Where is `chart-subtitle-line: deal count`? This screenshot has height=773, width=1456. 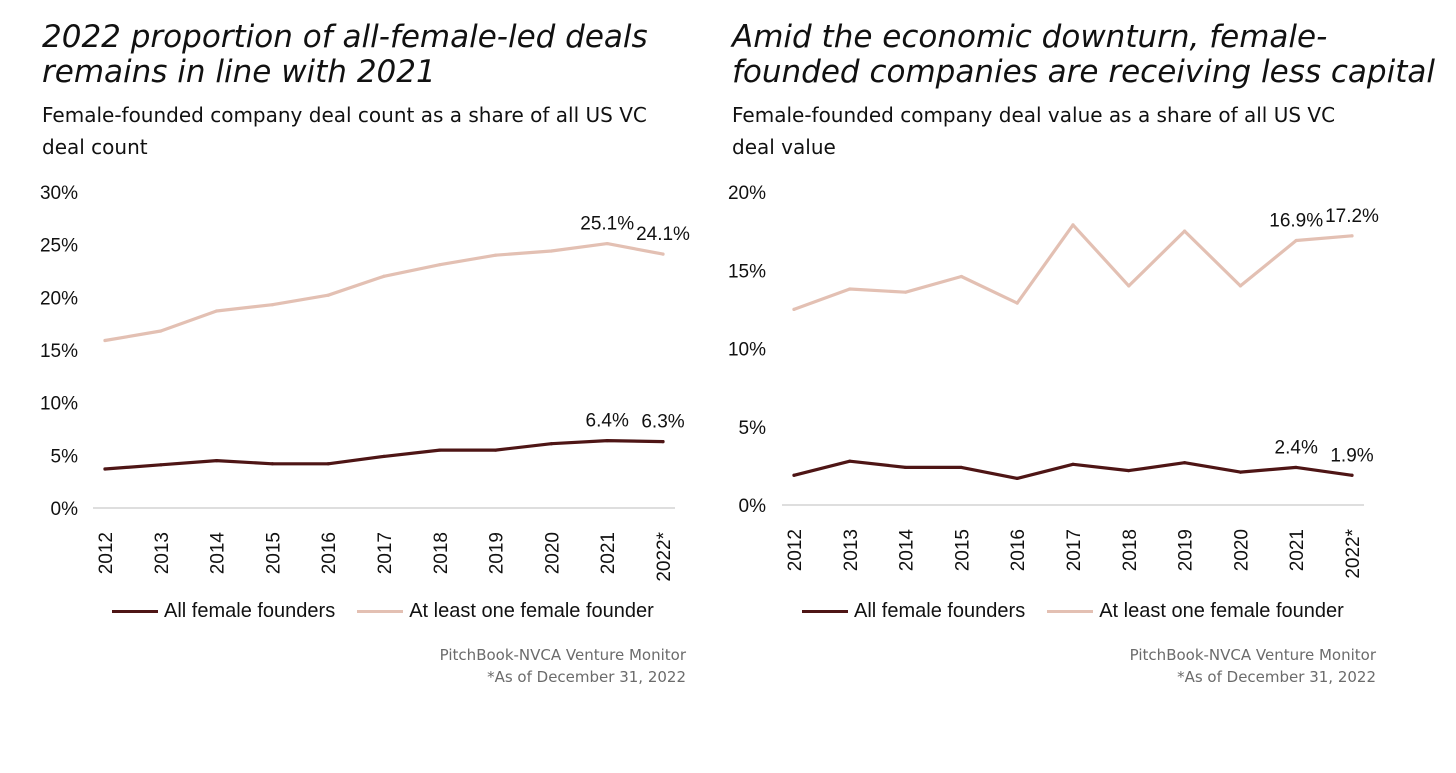
chart-subtitle-line: deal count is located at coordinates (95, 147).